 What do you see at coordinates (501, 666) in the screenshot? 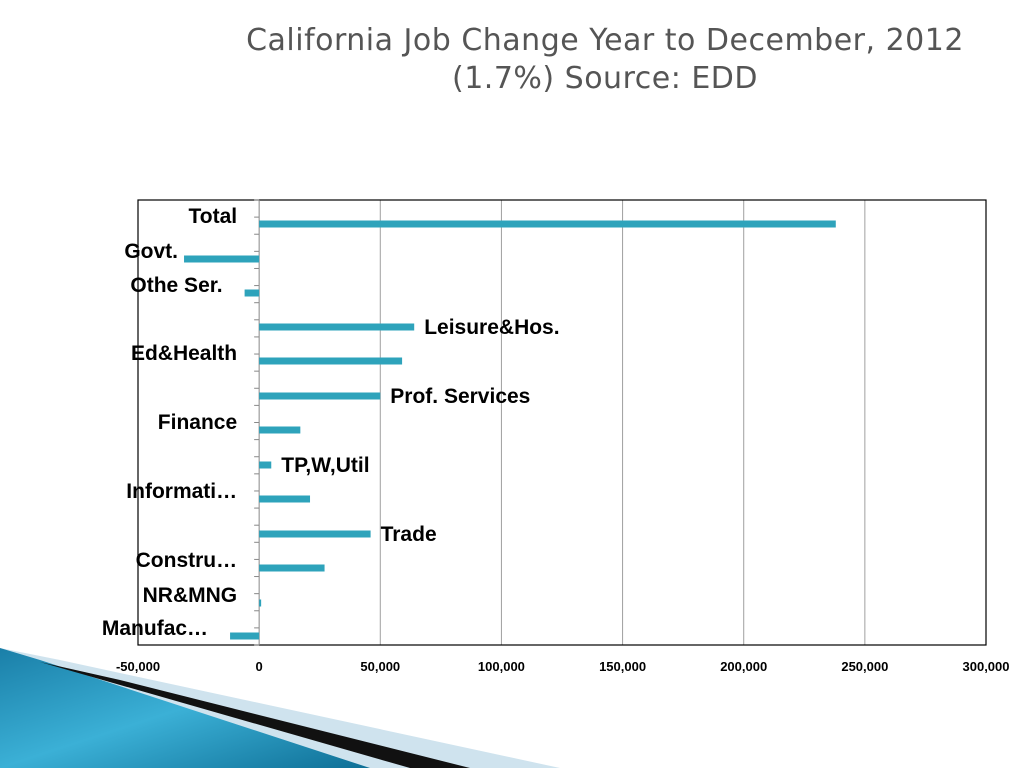
I see `x-tick-label: 100,000` at bounding box center [501, 666].